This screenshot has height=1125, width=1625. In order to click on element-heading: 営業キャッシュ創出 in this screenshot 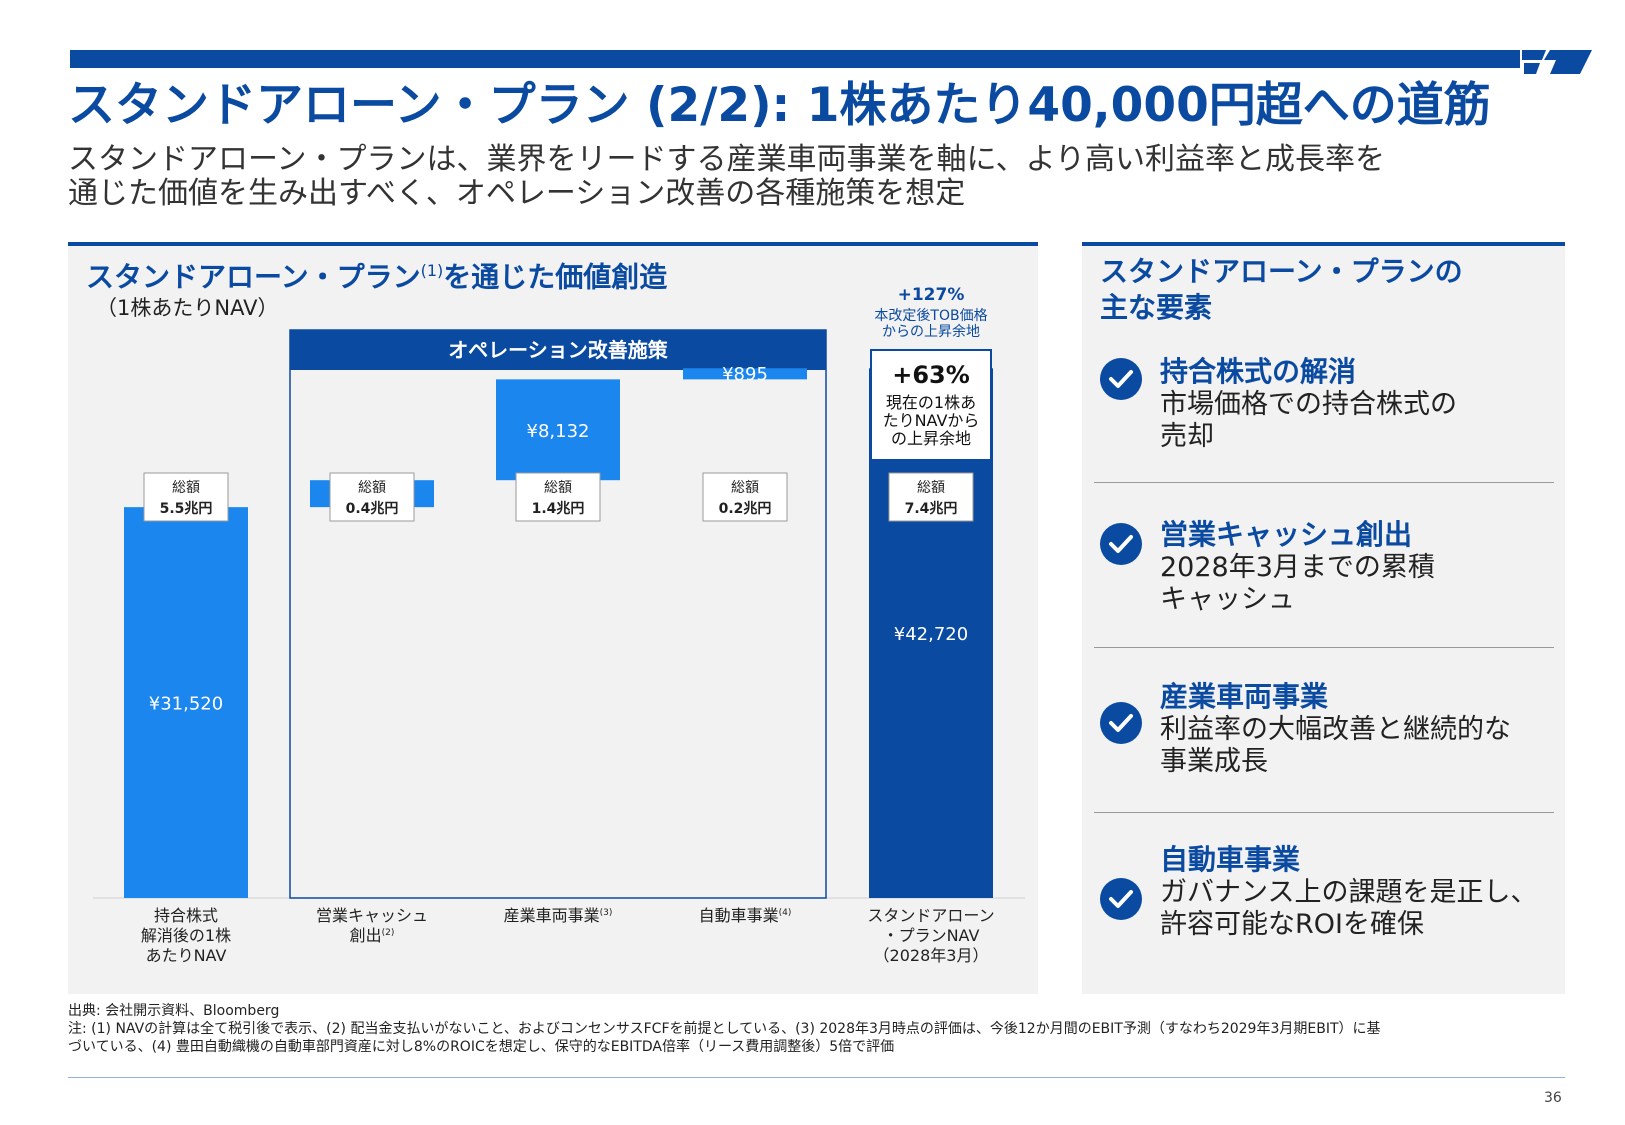, I will do `click(1286, 534)`.